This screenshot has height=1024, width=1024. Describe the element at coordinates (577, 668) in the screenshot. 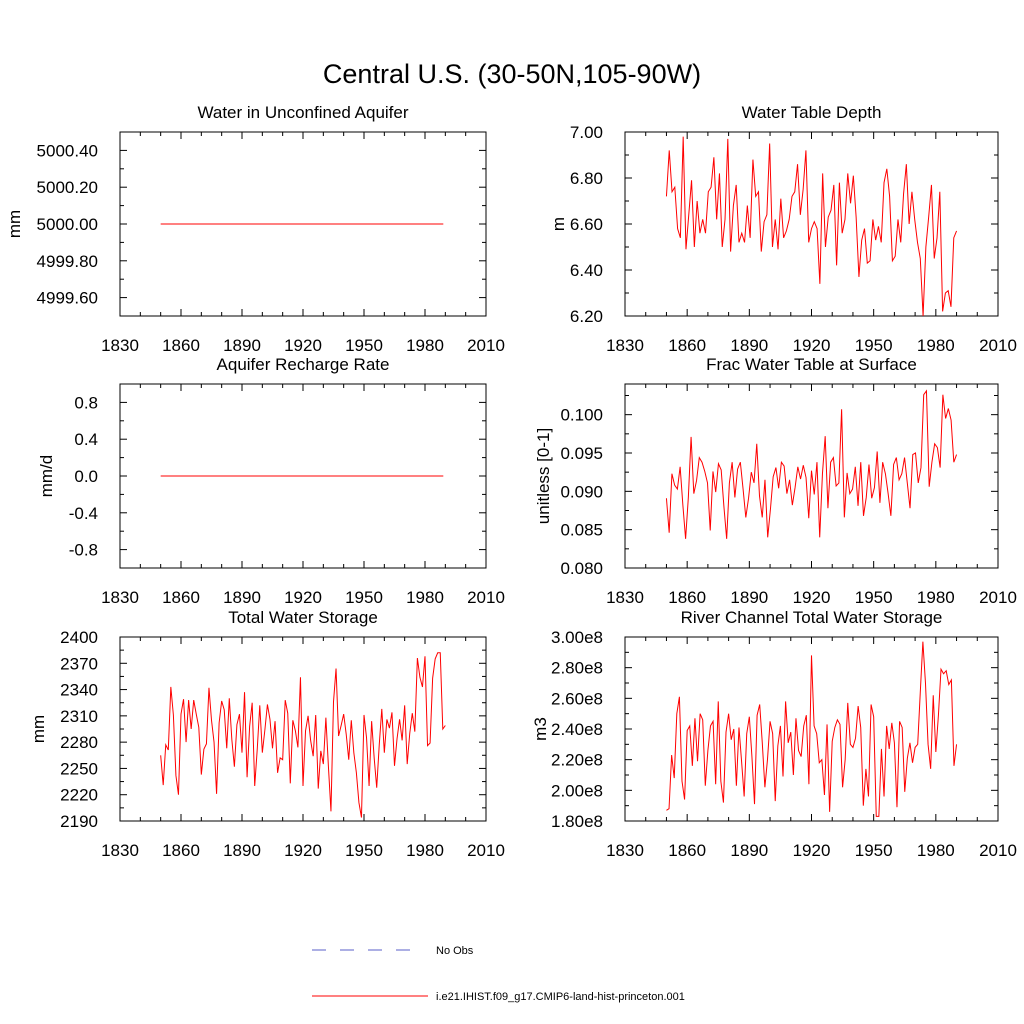

I see `y-tick-label: 2.80e8` at that location.